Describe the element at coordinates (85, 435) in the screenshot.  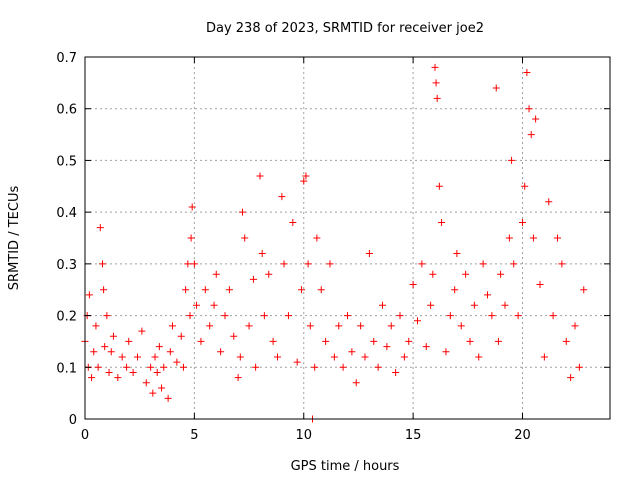
I see `x-tick-label: 0` at that location.